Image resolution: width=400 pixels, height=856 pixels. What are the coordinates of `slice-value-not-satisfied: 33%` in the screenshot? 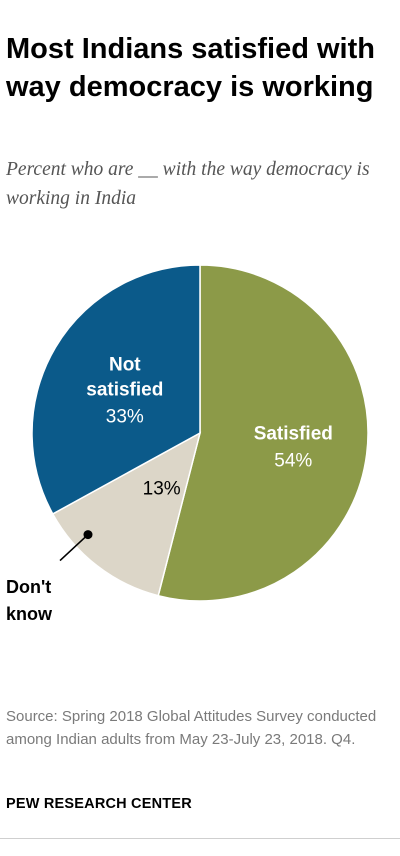 It's located at (125, 417).